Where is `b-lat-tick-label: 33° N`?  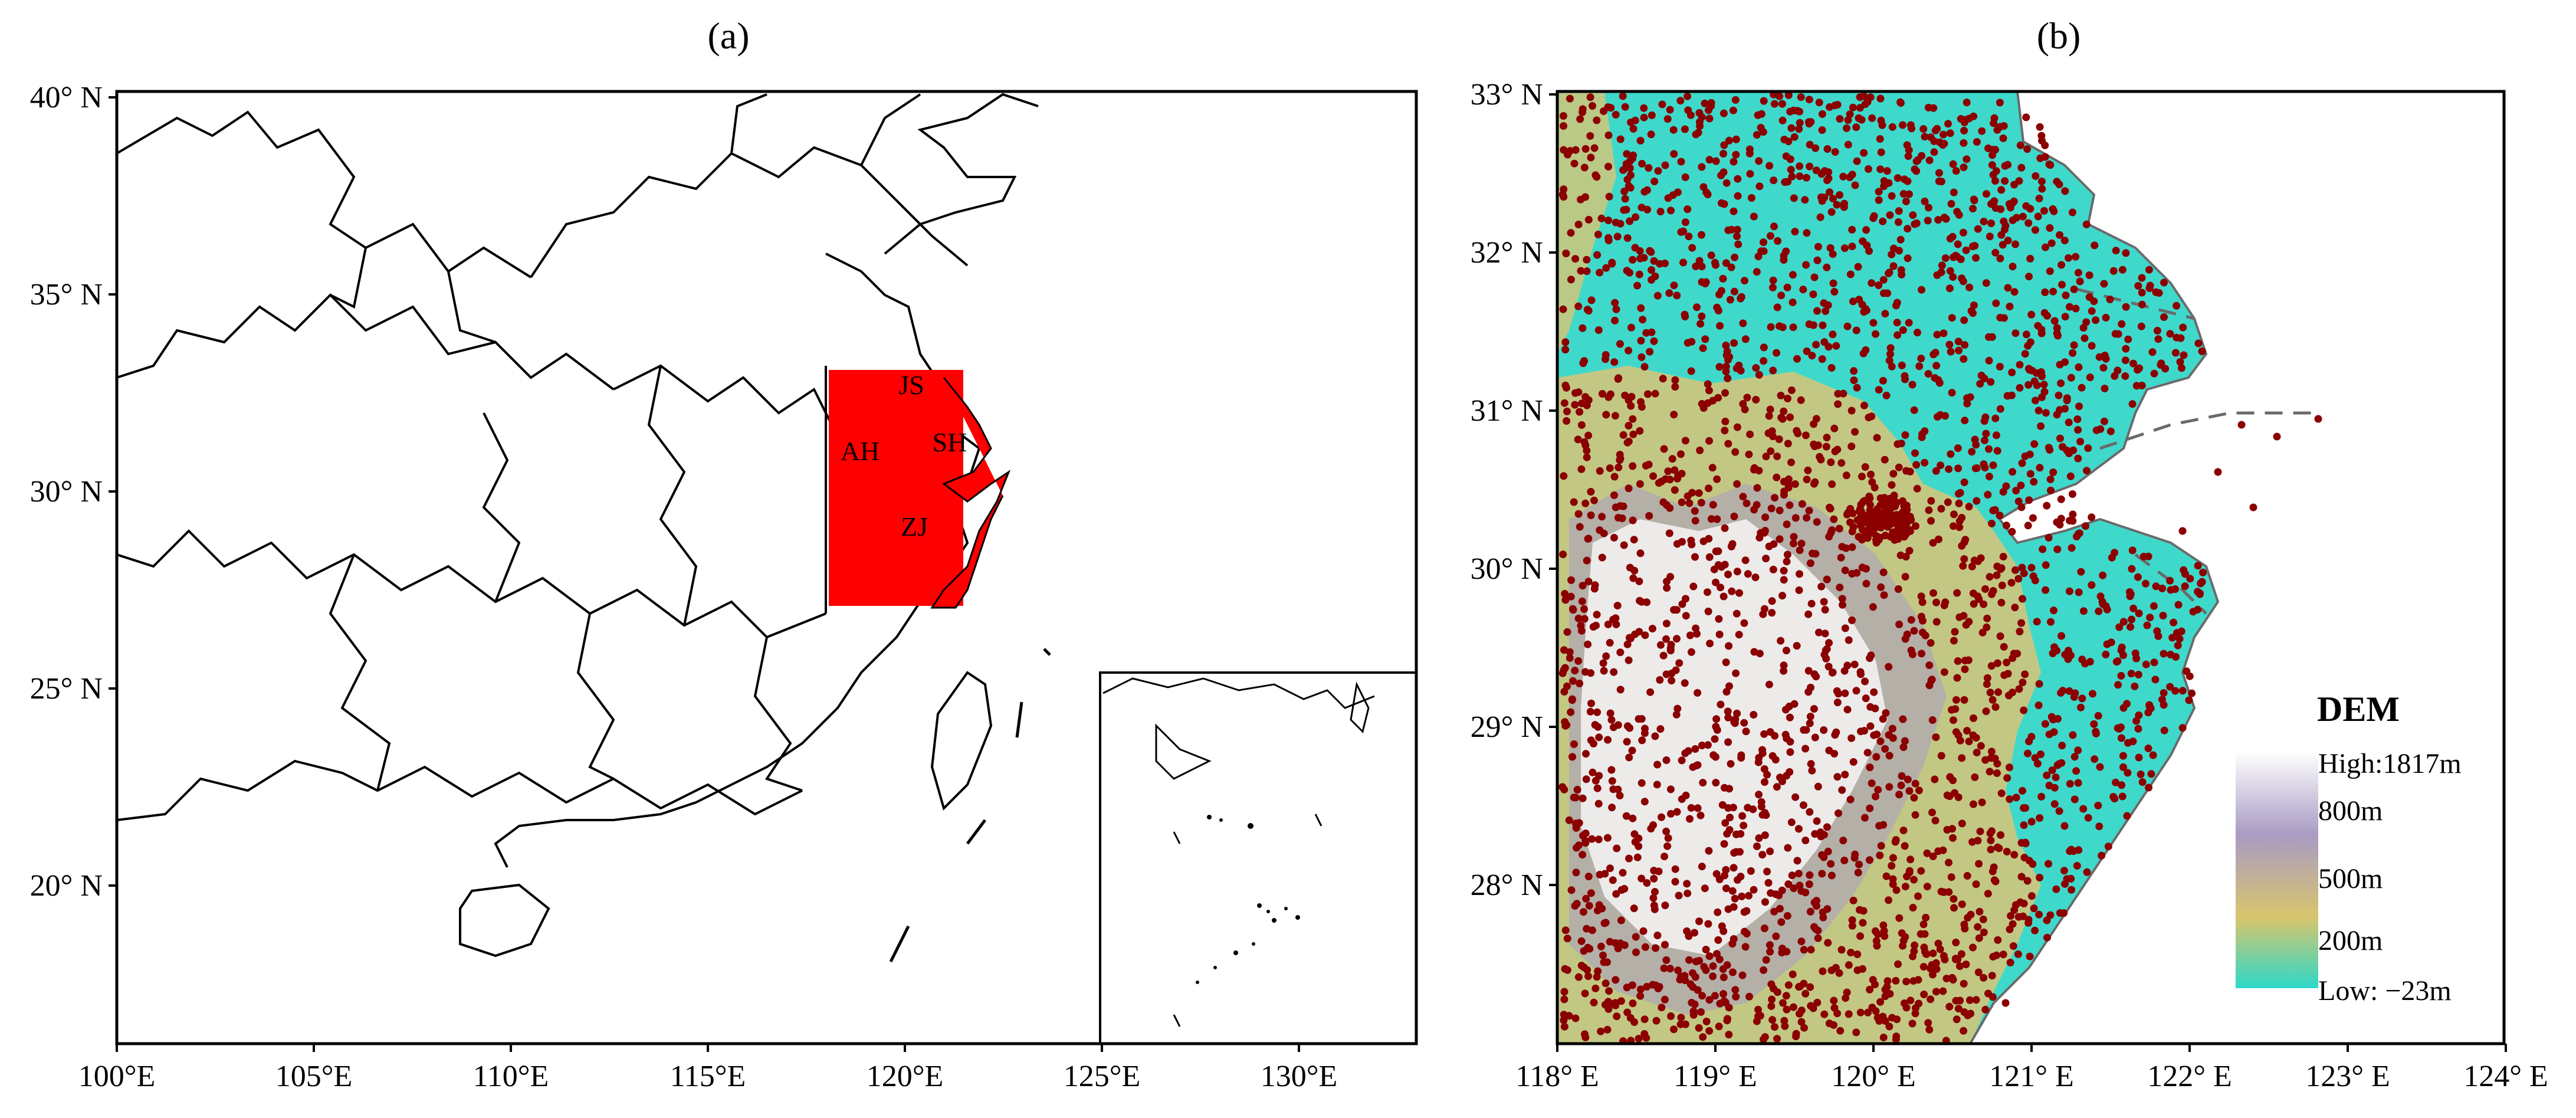 b-lat-tick-label: 33° N is located at coordinates (1507, 95).